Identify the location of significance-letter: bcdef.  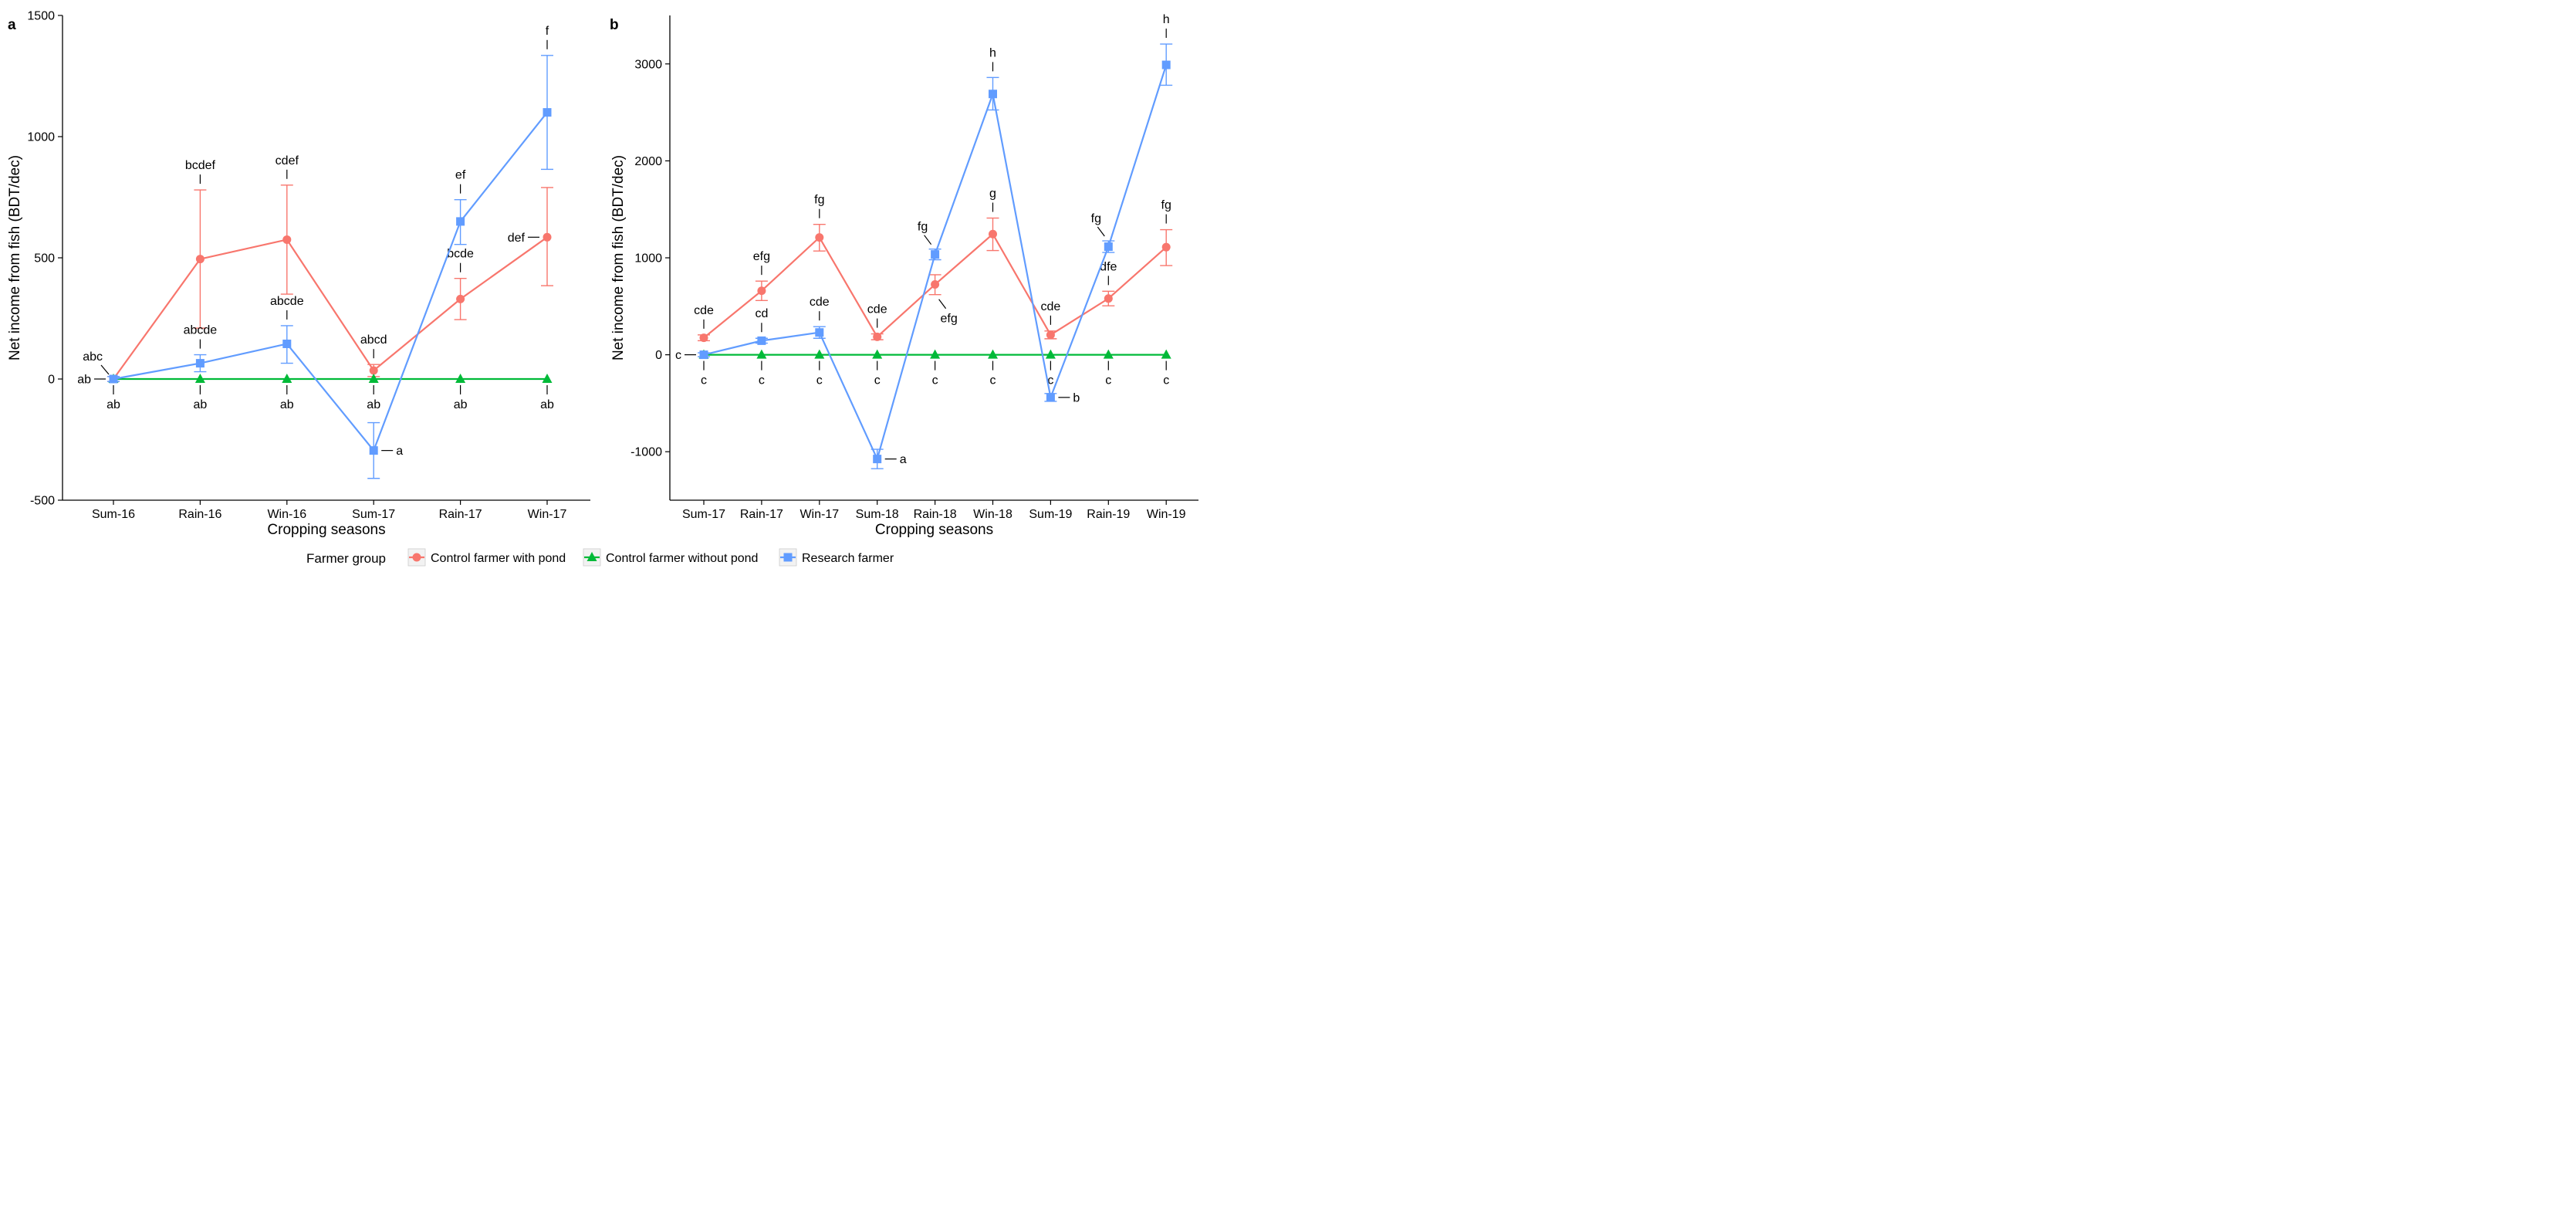
(200, 165).